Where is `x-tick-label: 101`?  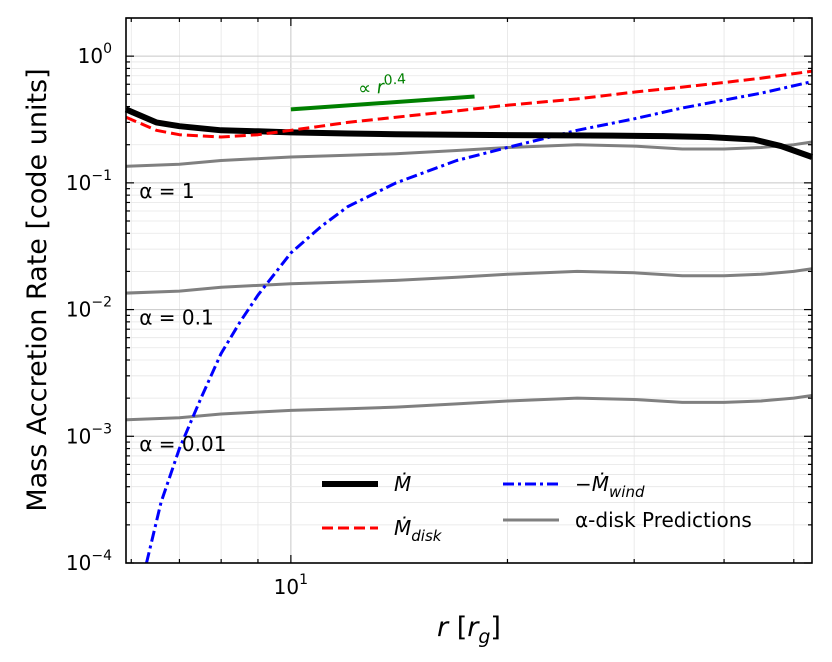
x-tick-label: 101 is located at coordinates (291, 585).